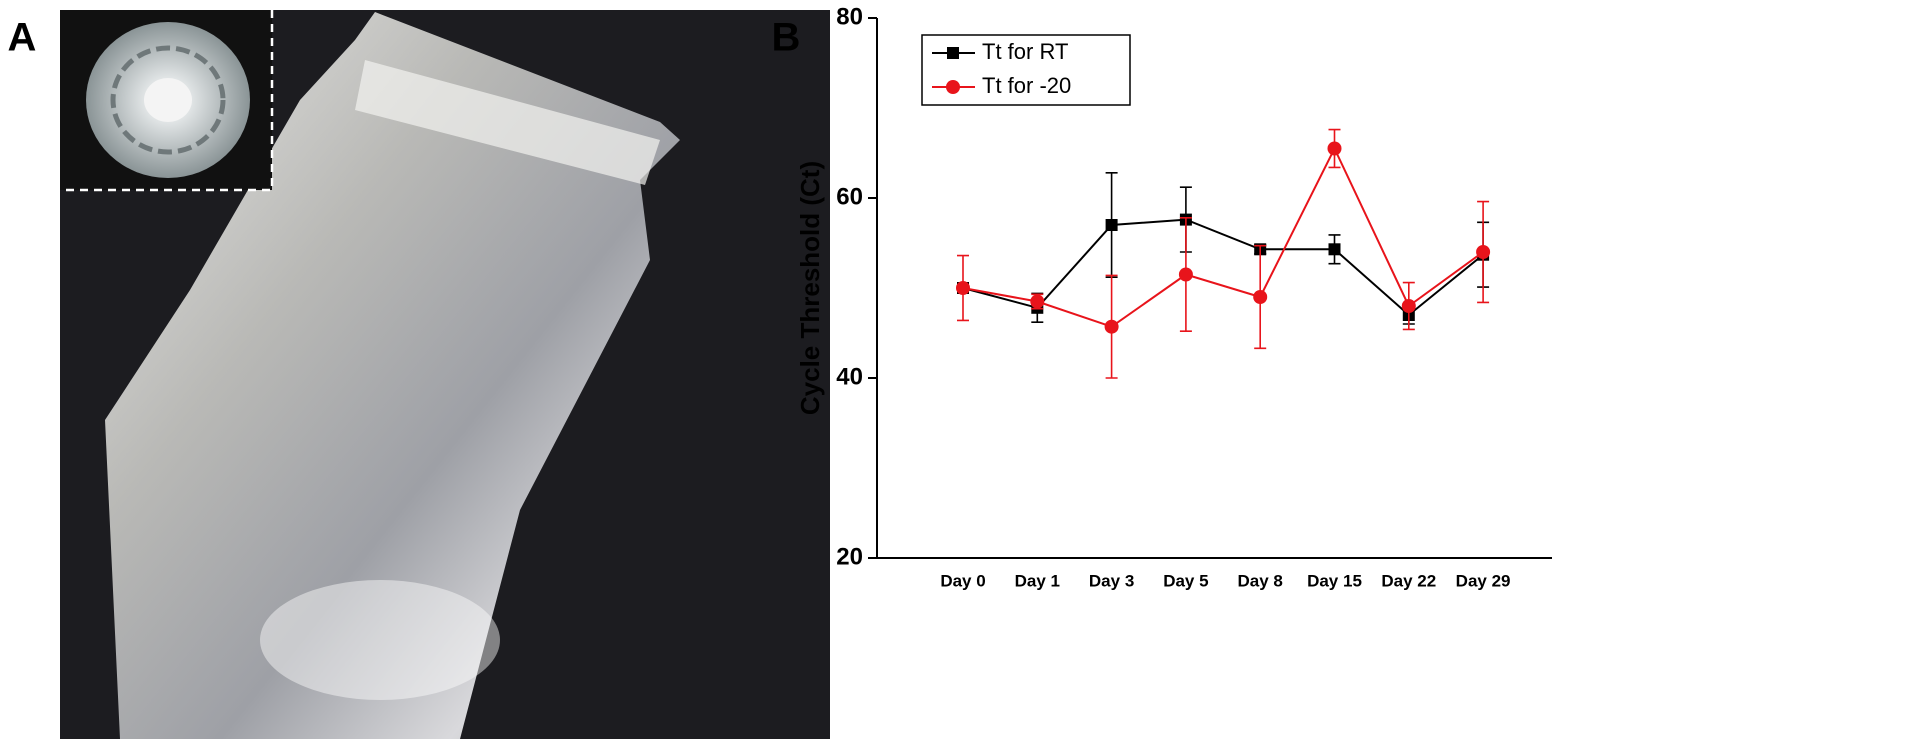  What do you see at coordinates (1026, 85) in the screenshot?
I see `legend-label: Tt for -20` at bounding box center [1026, 85].